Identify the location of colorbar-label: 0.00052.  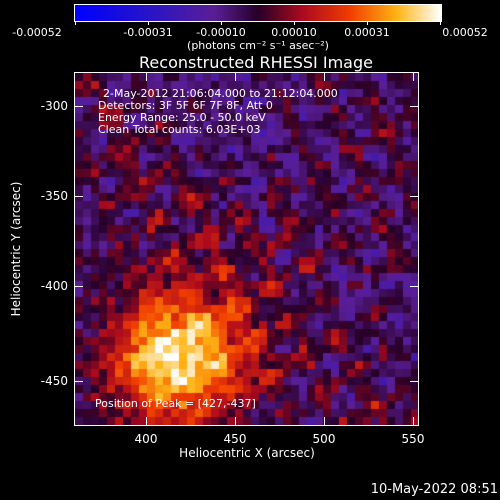
(465, 32).